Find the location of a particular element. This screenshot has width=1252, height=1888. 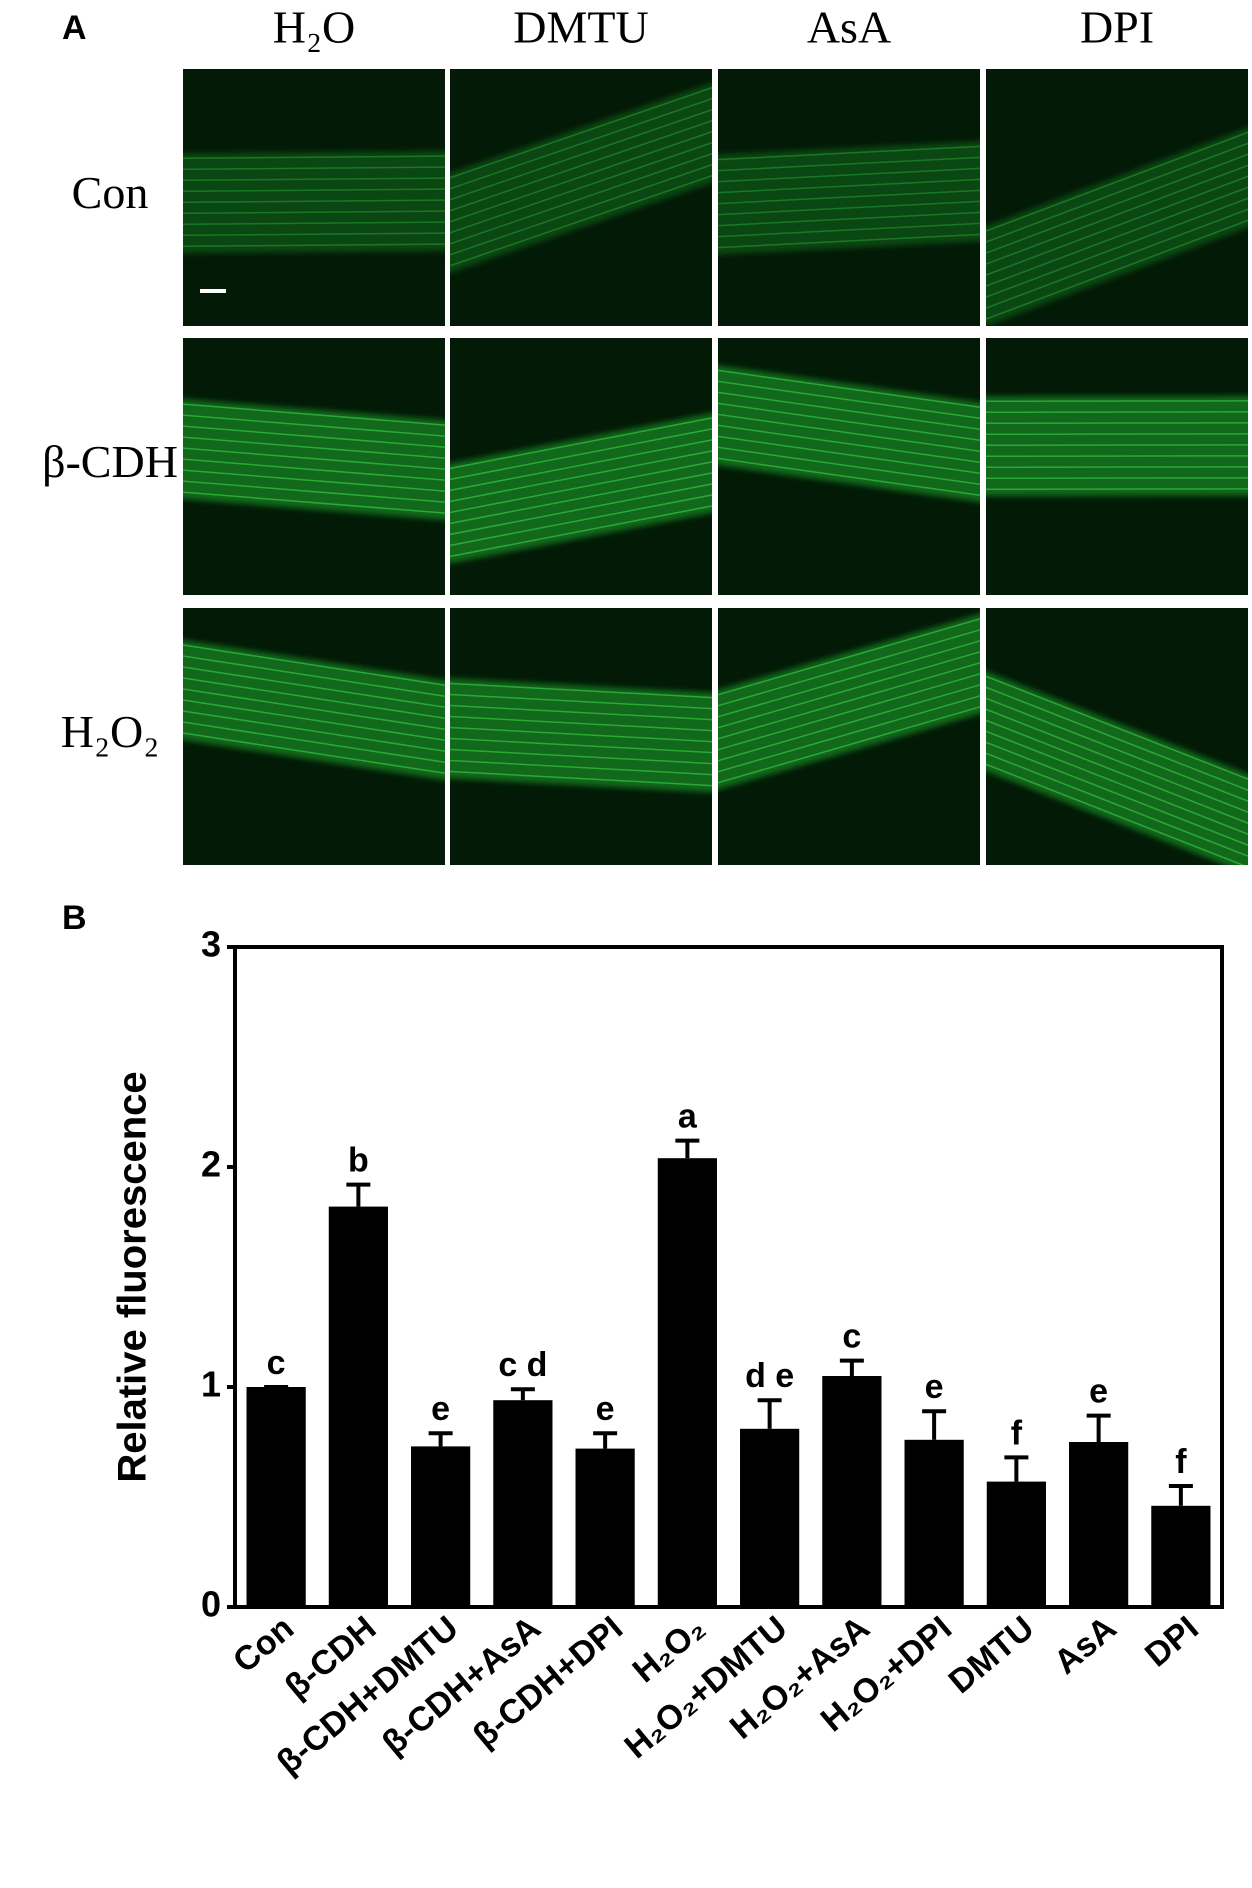

row-label: Con is located at coordinates (110, 192).